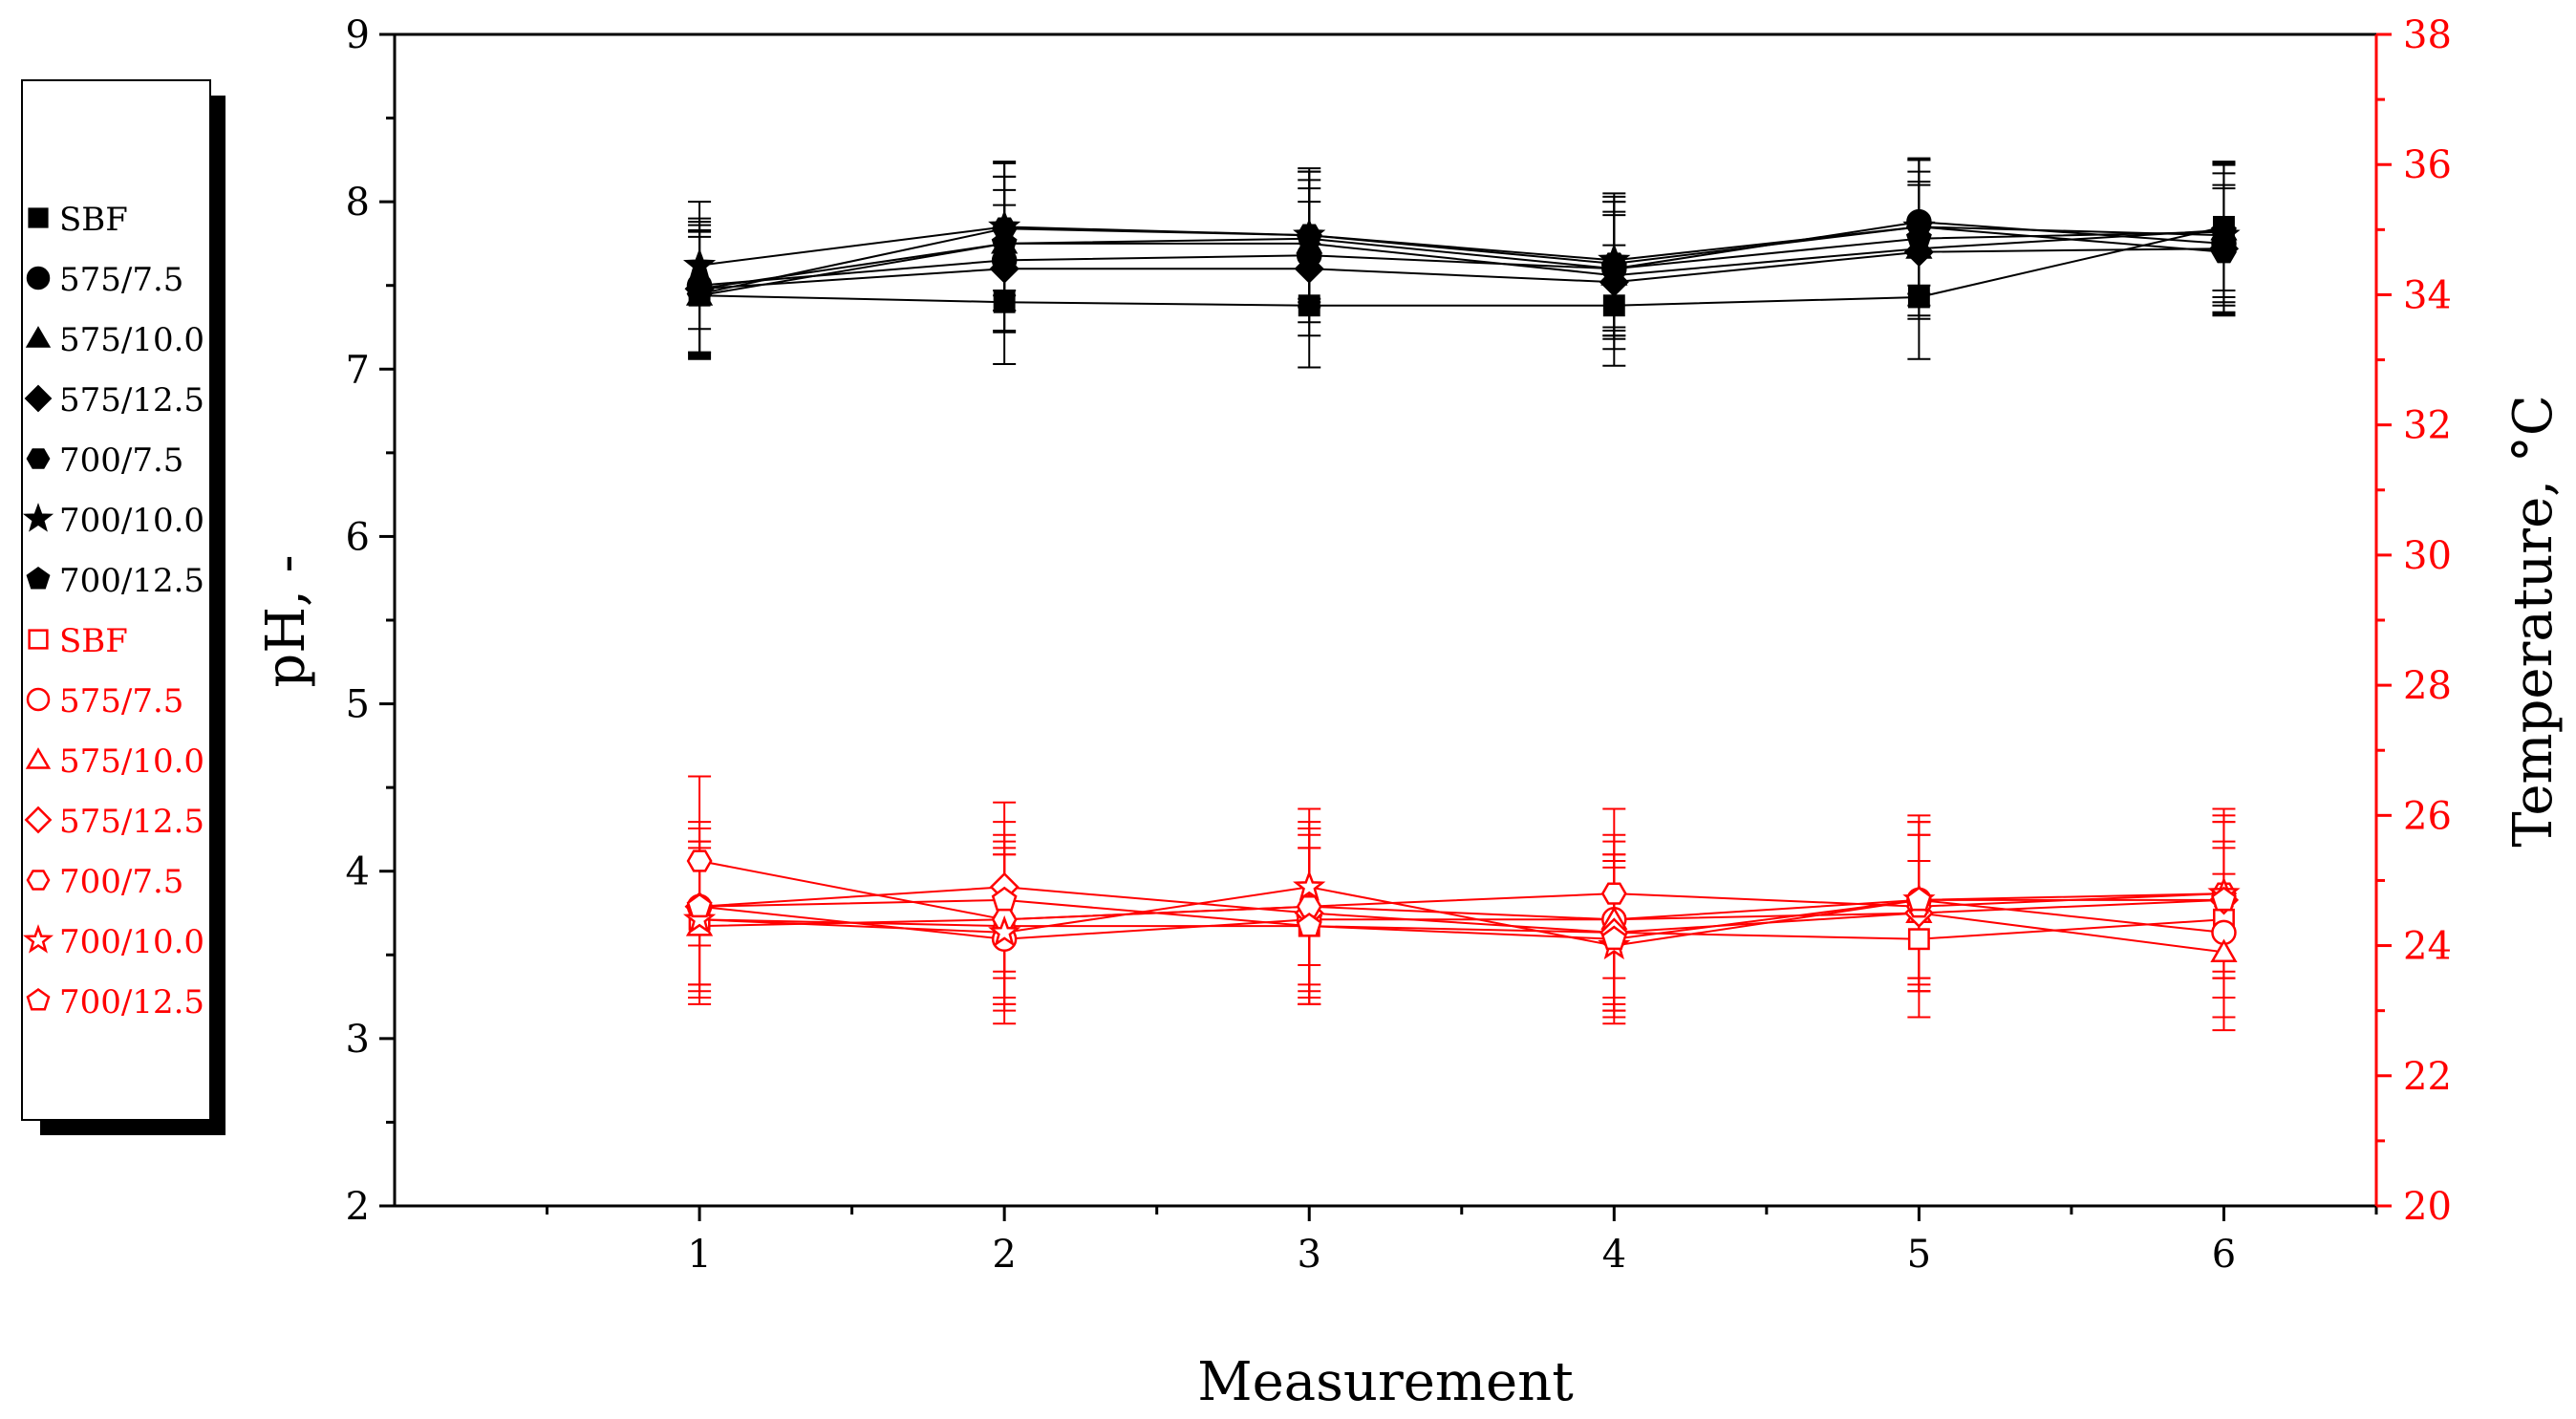  Describe the element at coordinates (131, 942) in the screenshot. I see `legend-label: 700/10.0` at that location.